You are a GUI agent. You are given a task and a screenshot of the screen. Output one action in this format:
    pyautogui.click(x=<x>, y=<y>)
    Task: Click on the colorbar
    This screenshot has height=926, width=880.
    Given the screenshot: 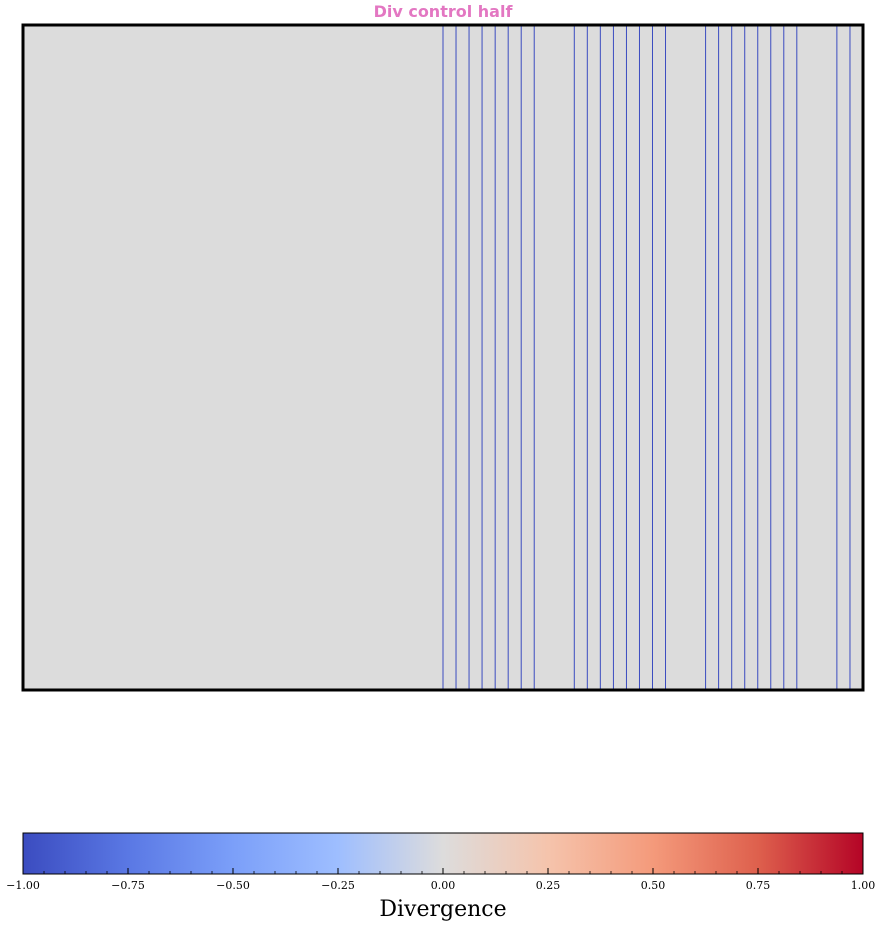 What is the action you would take?
    pyautogui.click(x=443, y=853)
    